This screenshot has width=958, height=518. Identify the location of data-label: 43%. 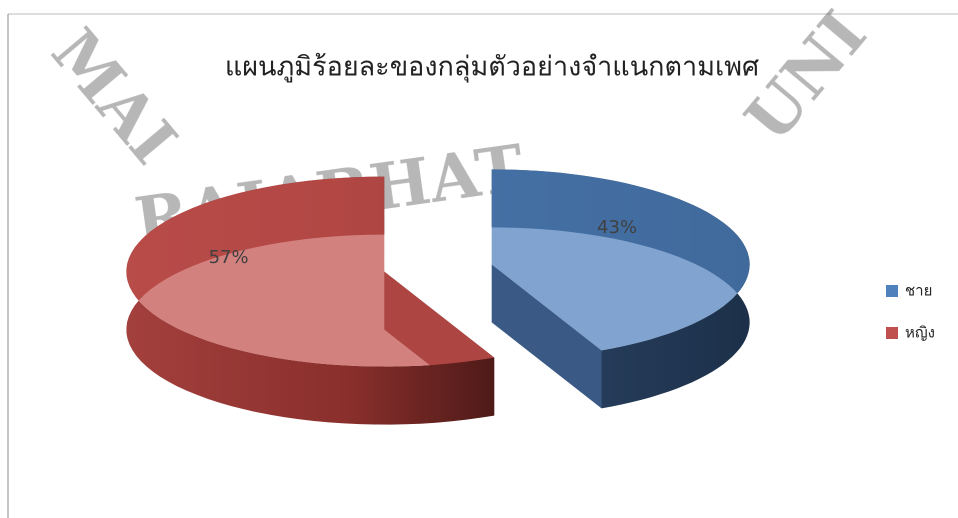
(617, 227).